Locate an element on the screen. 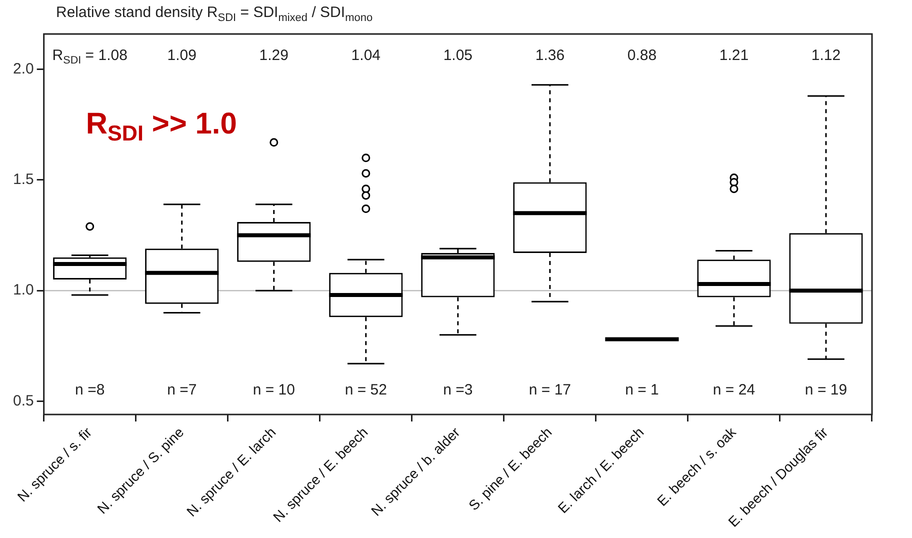  annotation: 1.05 is located at coordinates (458, 55).